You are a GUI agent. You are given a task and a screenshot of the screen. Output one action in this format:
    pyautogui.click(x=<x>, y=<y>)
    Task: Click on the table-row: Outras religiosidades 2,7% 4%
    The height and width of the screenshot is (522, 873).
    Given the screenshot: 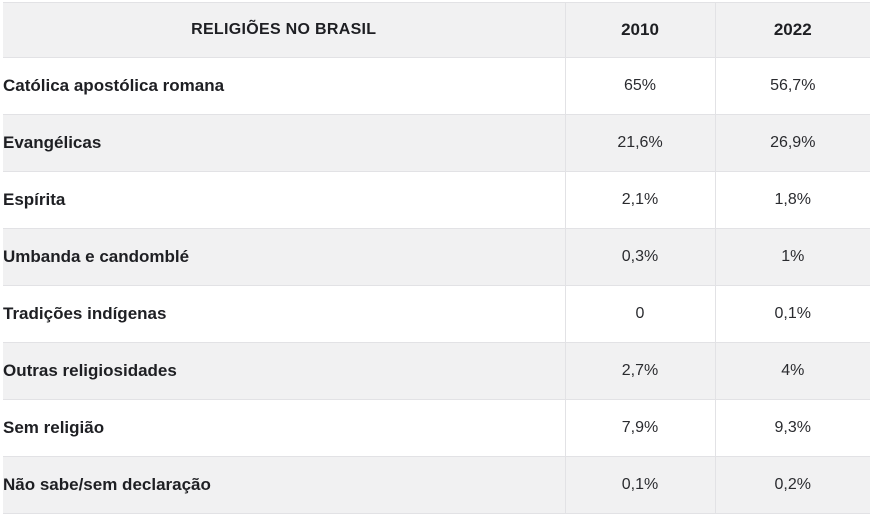 What is the action you would take?
    pyautogui.click(x=436, y=371)
    